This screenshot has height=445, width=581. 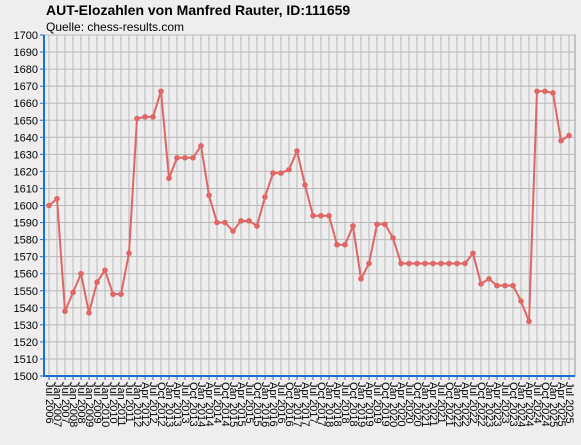 What do you see at coordinates (26, 258) in the screenshot?
I see `y-tick-label: 1570` at bounding box center [26, 258].